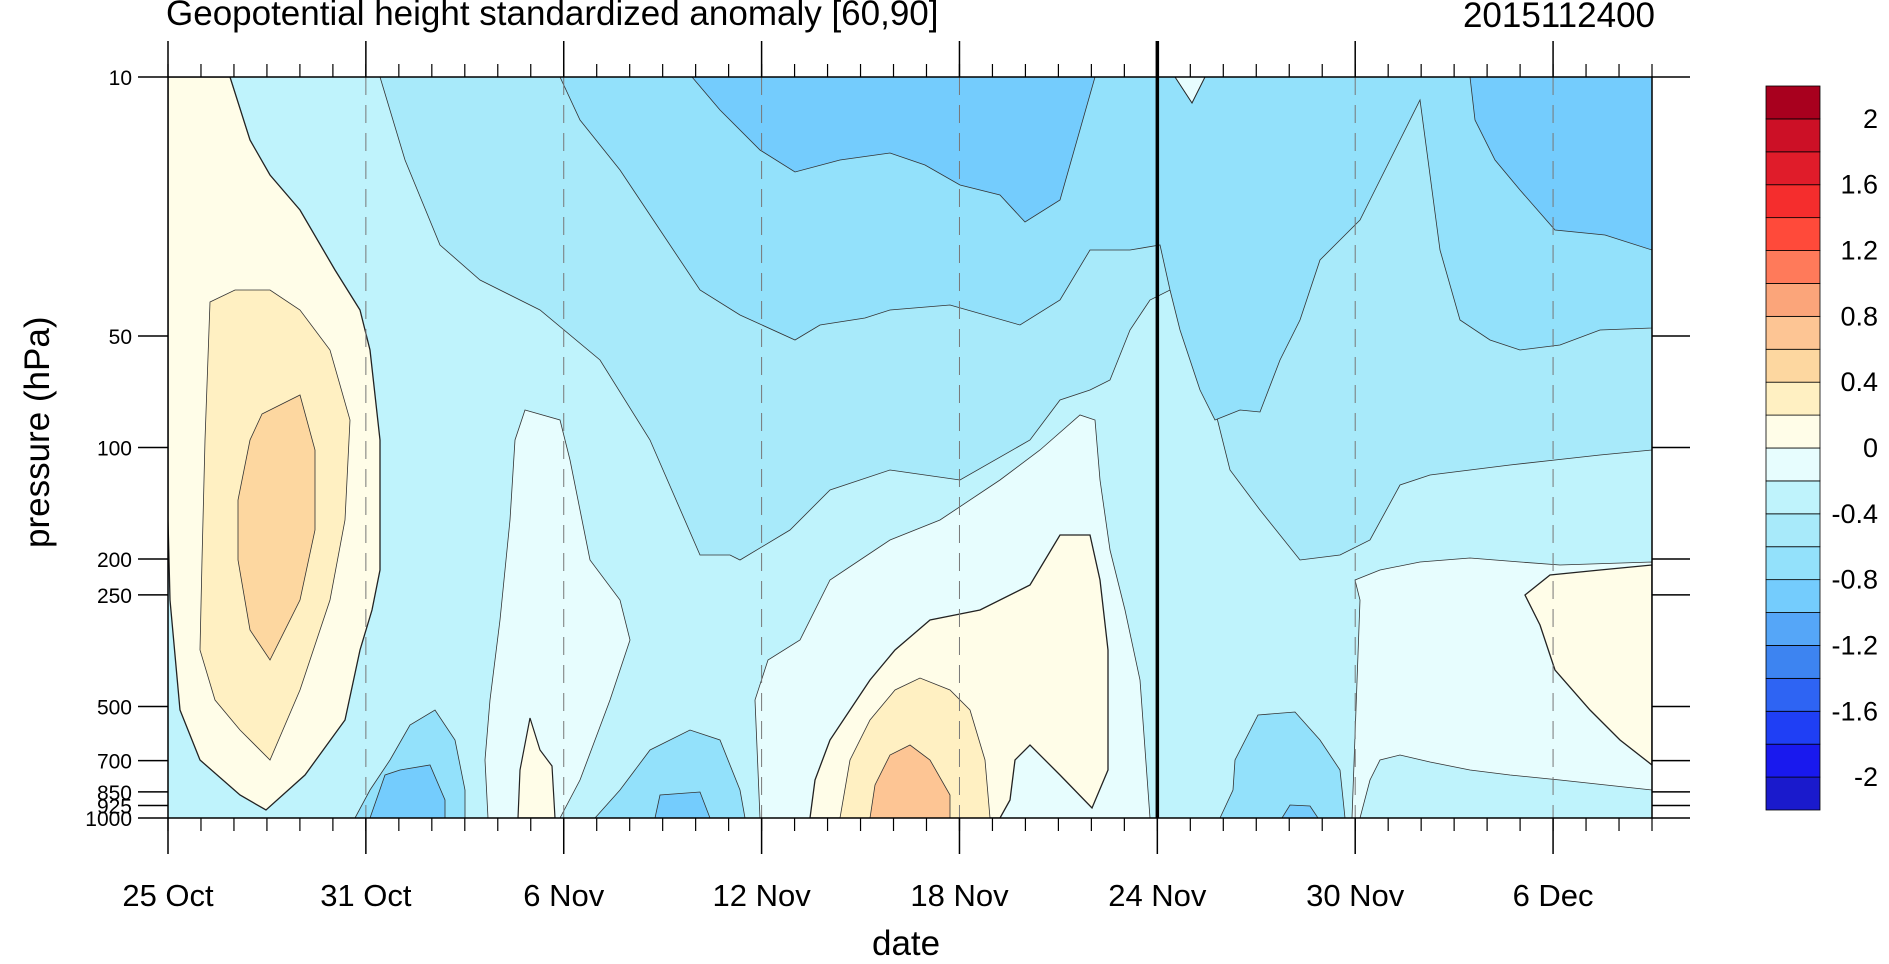 Image resolution: width=1889 pixels, height=964 pixels. I want to click on y-tick-label: 100, so click(114, 449).